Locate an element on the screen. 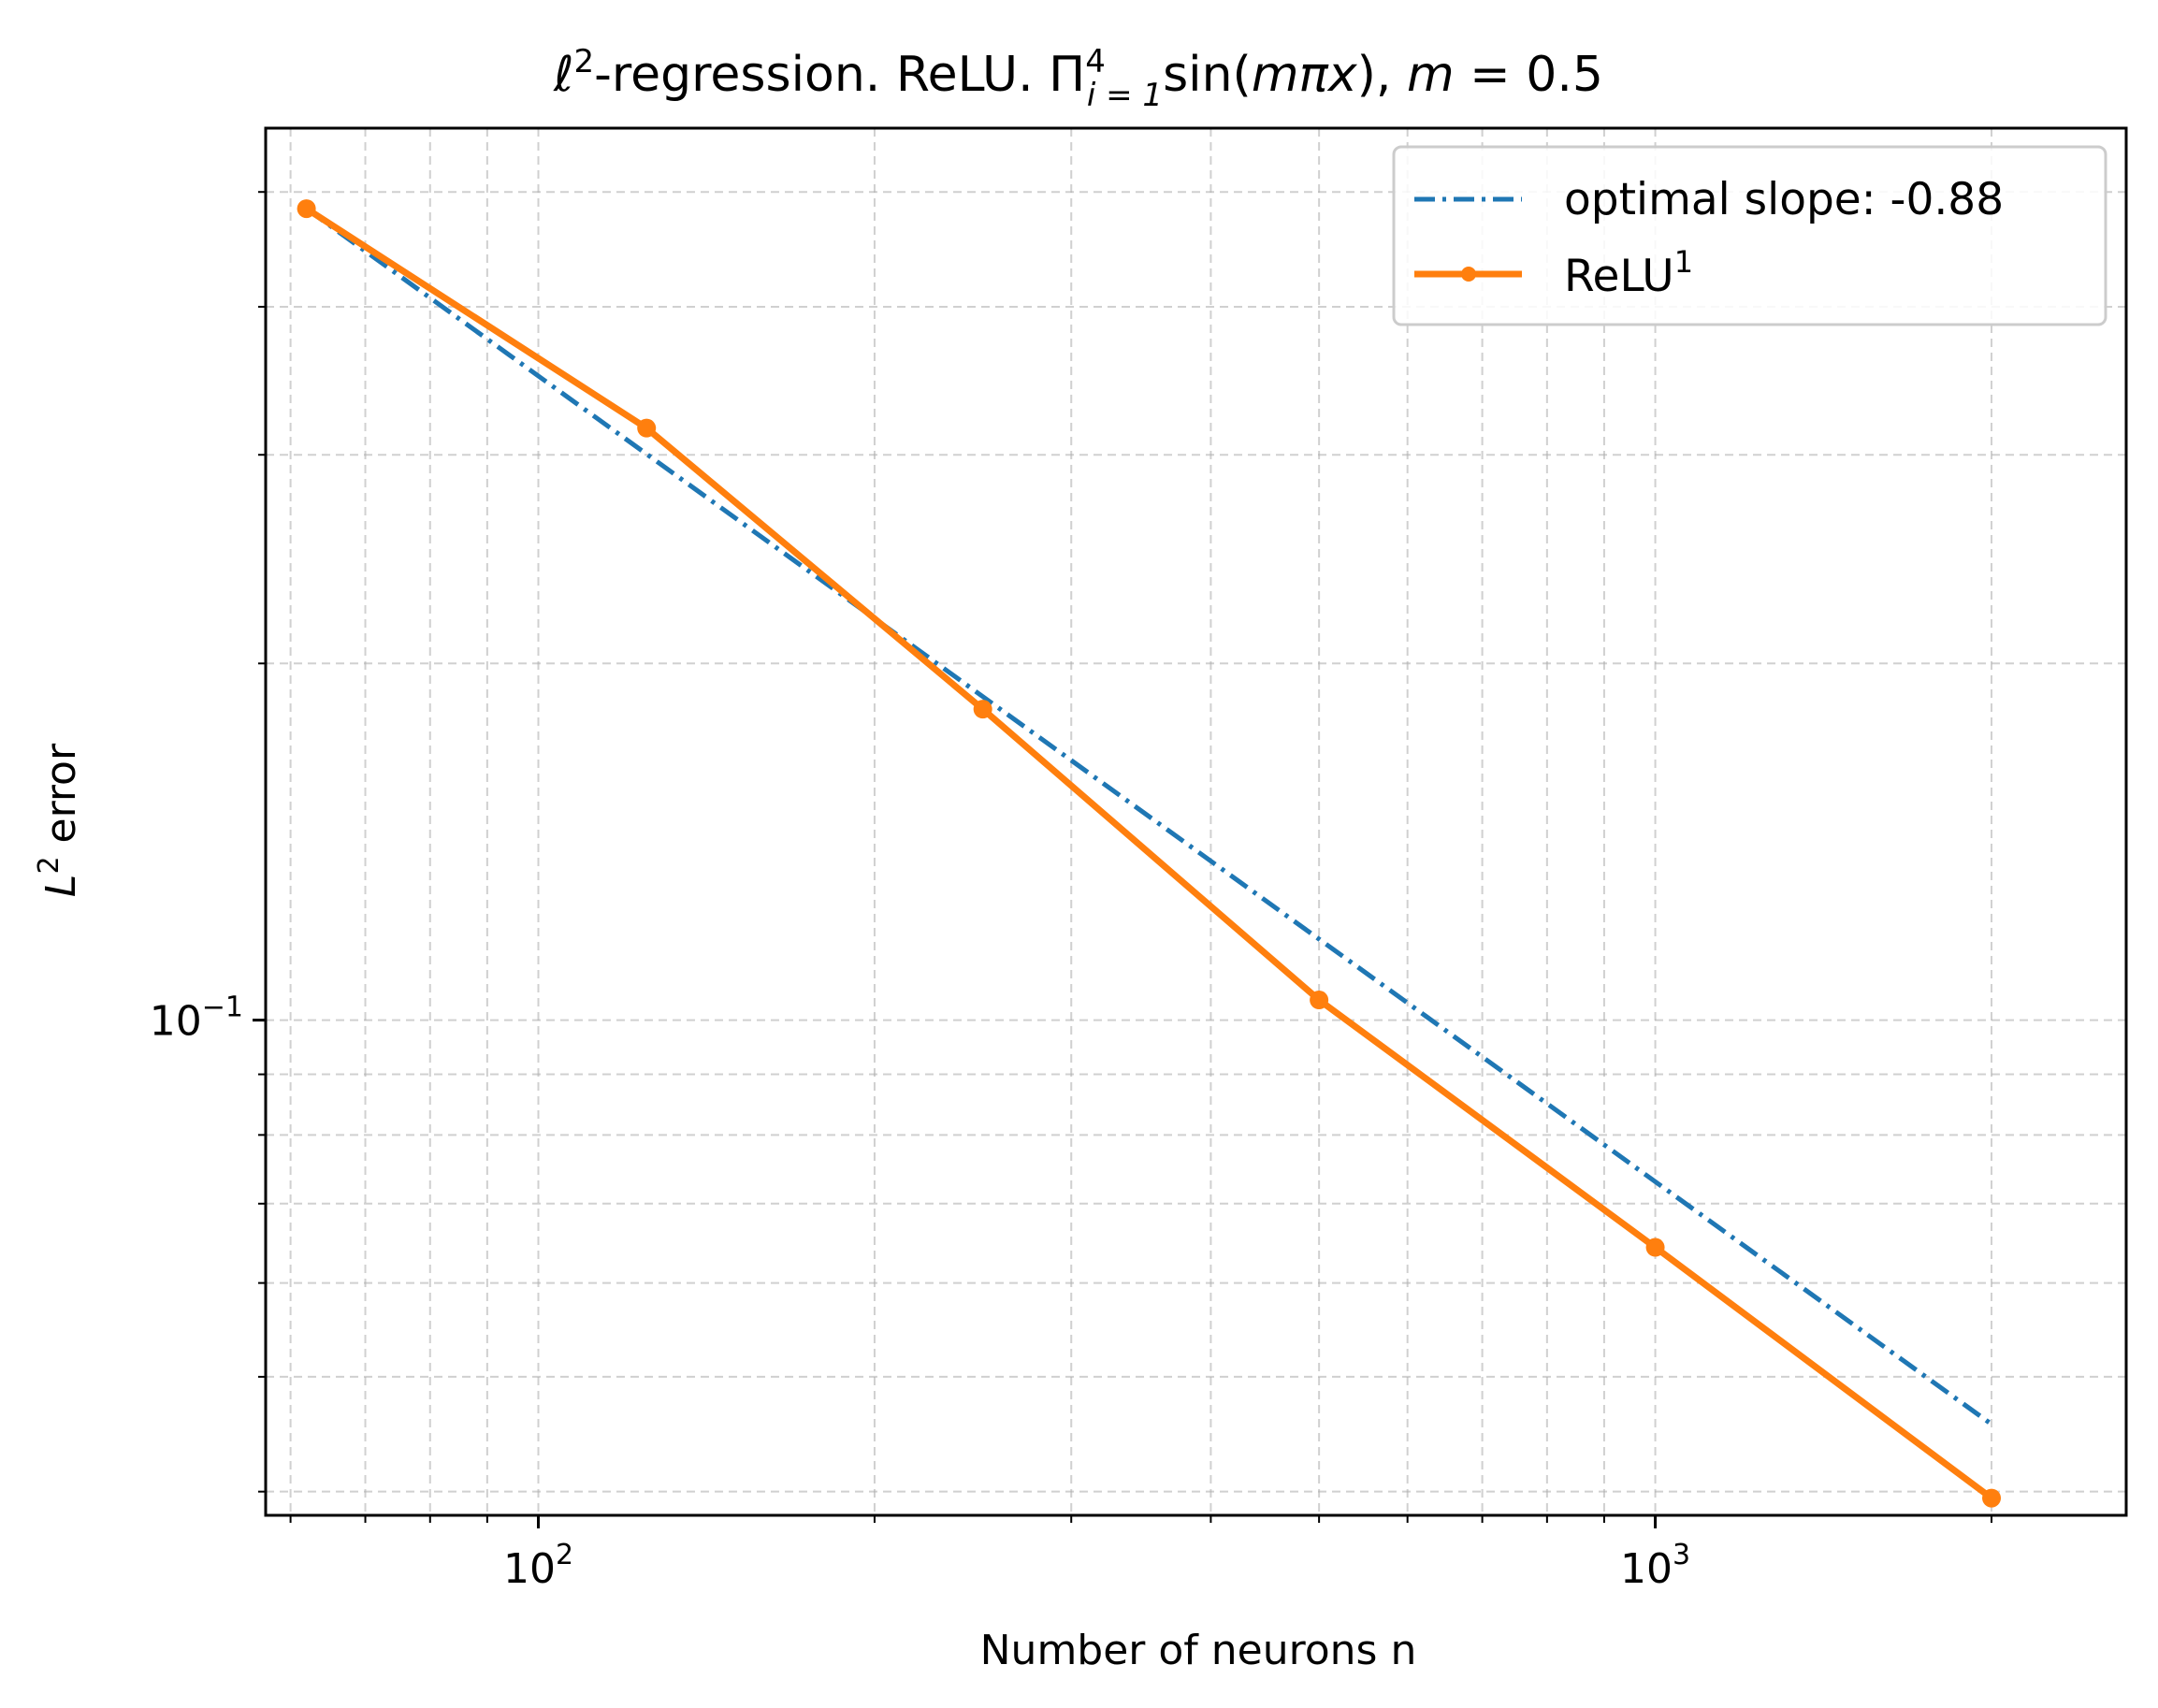 Image resolution: width=2158 pixels, height=1708 pixels. y-tick-label: 10−1 is located at coordinates (196, 1019).